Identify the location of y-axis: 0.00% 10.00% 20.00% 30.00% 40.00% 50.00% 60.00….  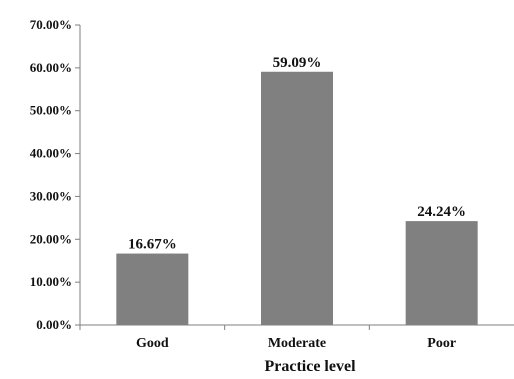
(55, 174).